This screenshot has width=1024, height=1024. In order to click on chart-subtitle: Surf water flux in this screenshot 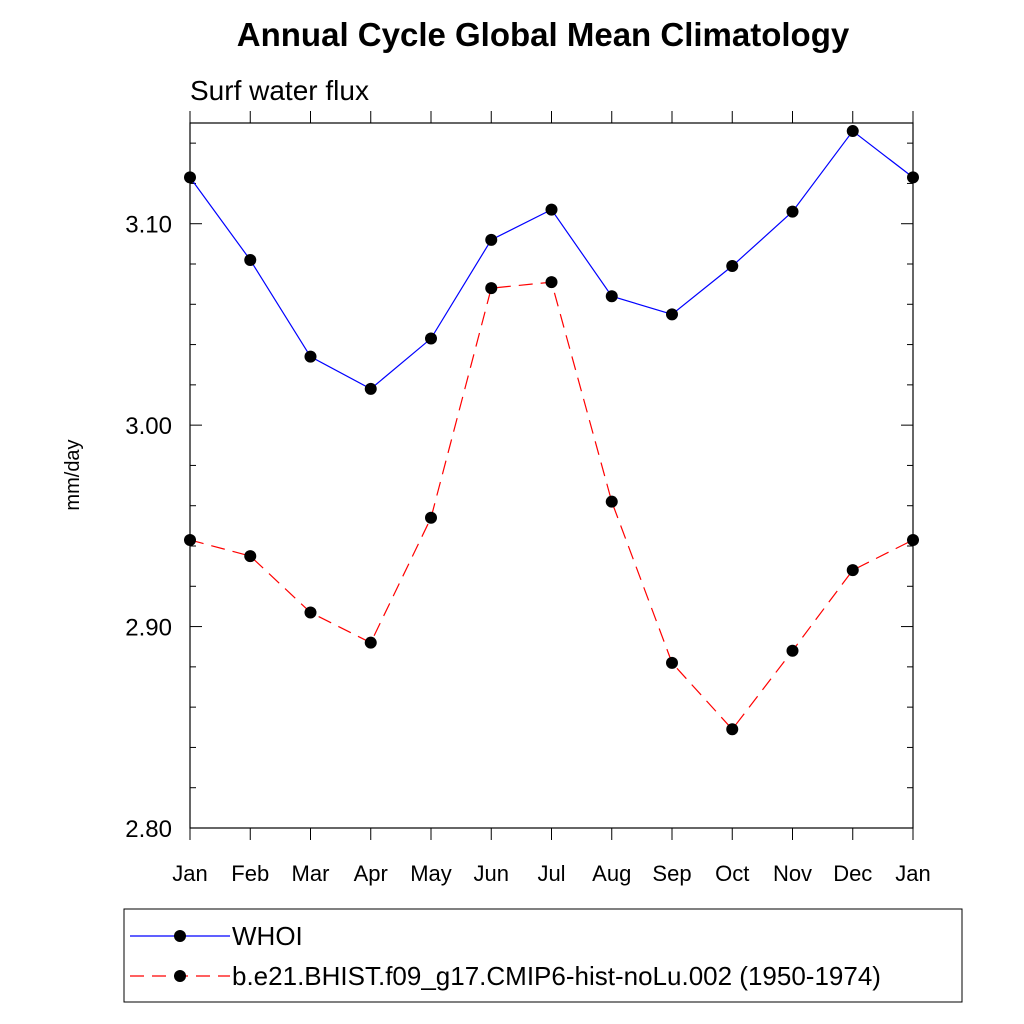, I will do `click(279, 90)`.